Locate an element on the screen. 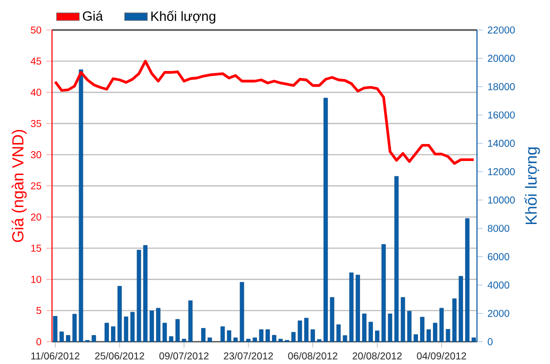  x-tick-label: 11/06/2012 is located at coordinates (55, 356).